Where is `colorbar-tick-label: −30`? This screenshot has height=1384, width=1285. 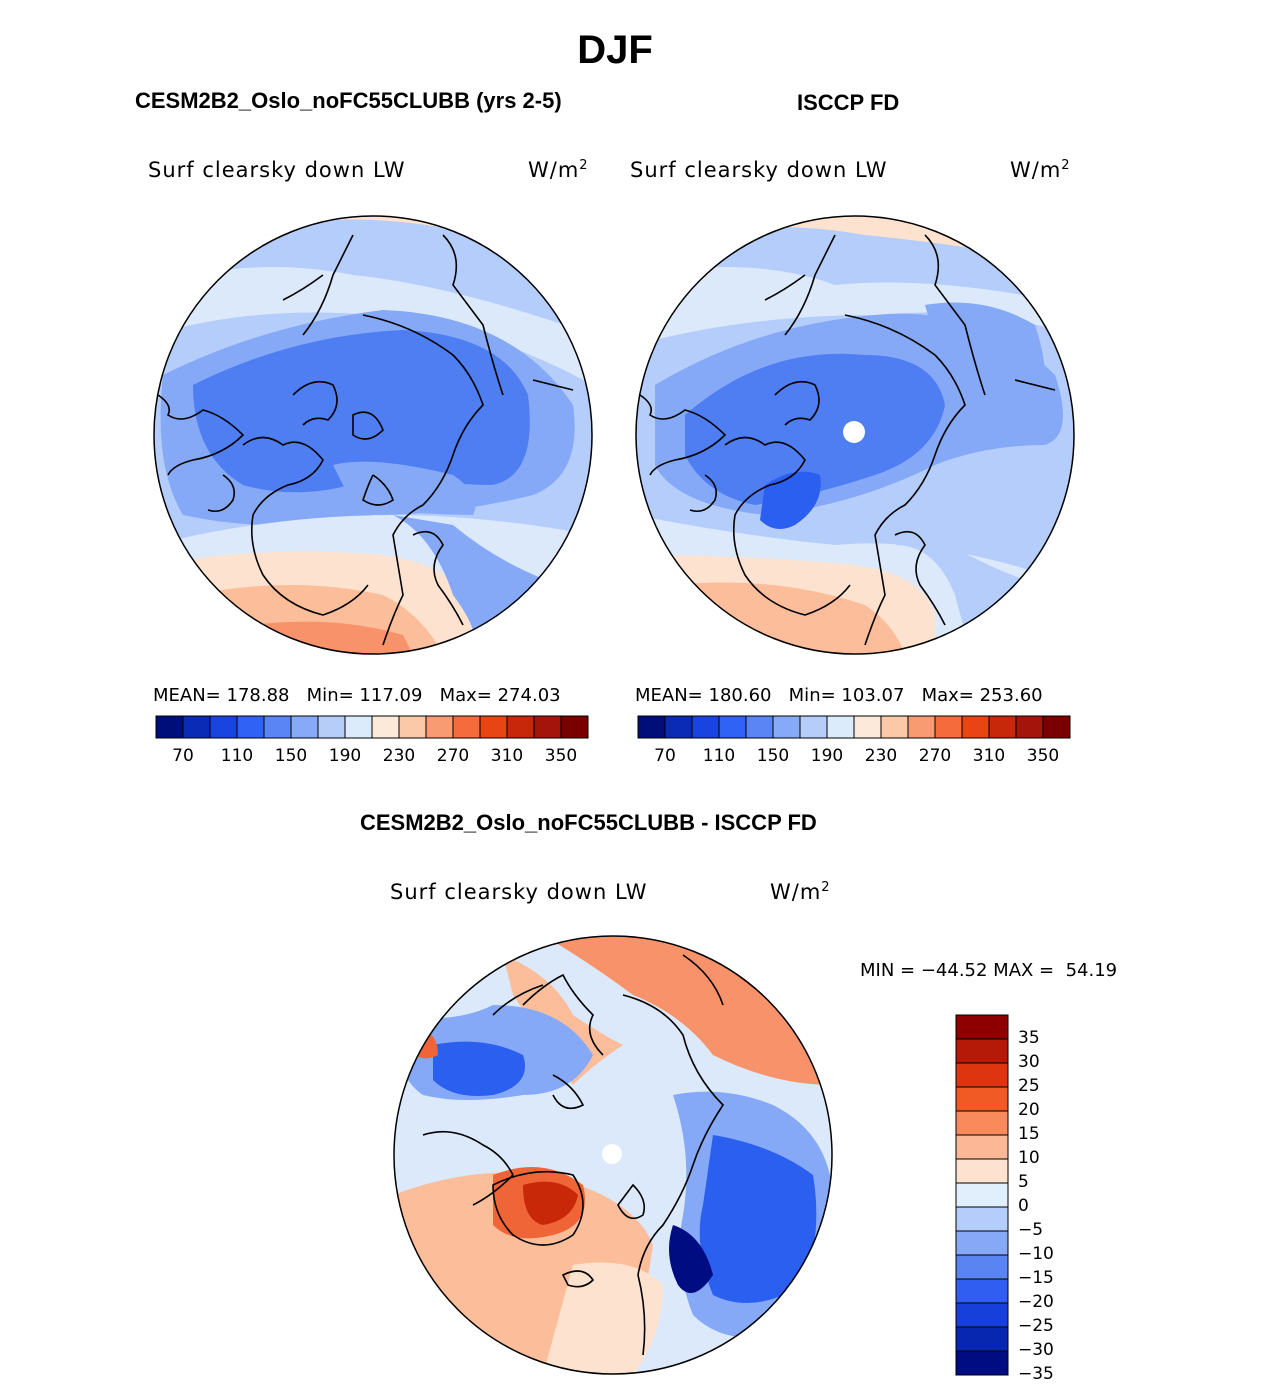 colorbar-tick-label: −30 is located at coordinates (1036, 1350).